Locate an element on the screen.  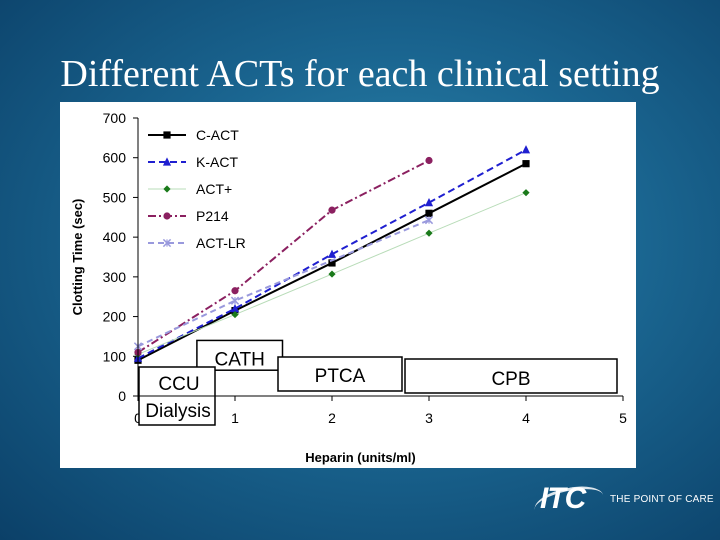
legend-label: C-ACT is located at coordinates (217, 135).